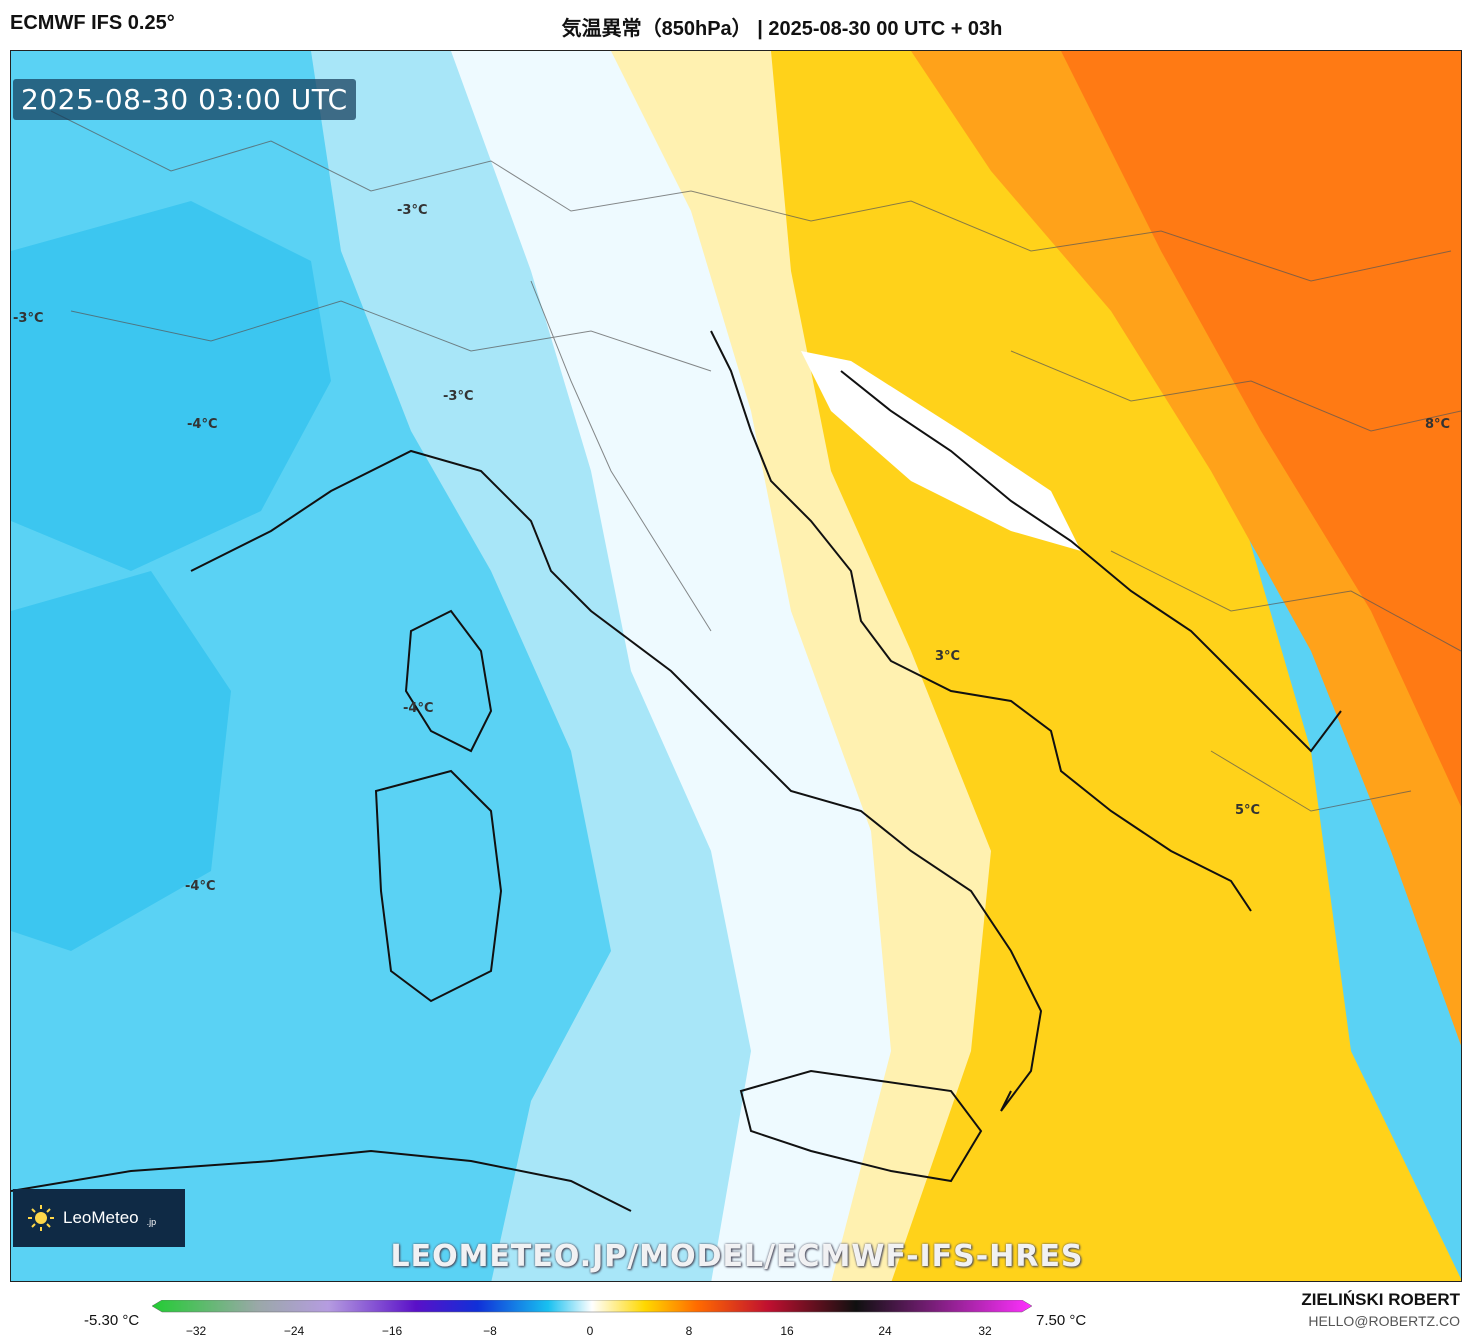 The image size is (1470, 1338). What do you see at coordinates (448, 681) in the screenshot?
I see `corsica-outline` at bounding box center [448, 681].